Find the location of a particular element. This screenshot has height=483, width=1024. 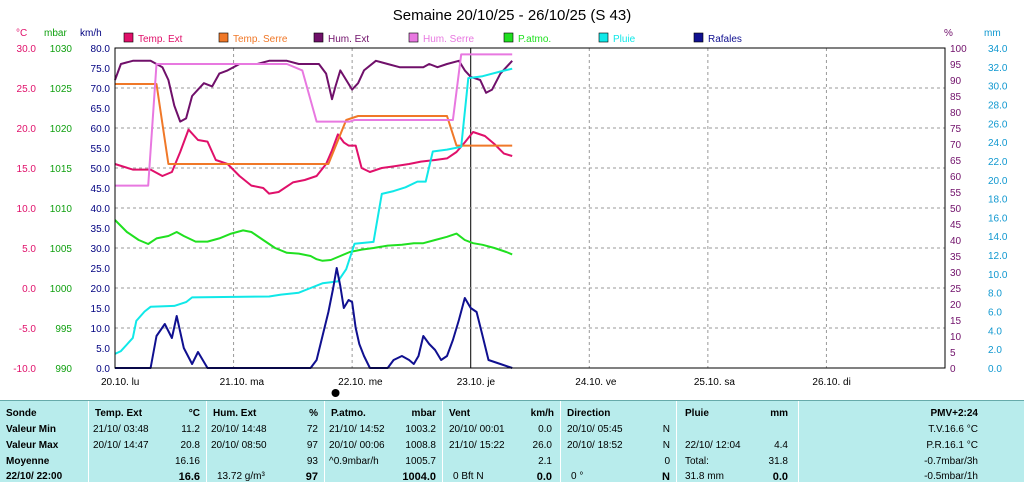

legend-label: Hum. Ext is located at coordinates (348, 39).